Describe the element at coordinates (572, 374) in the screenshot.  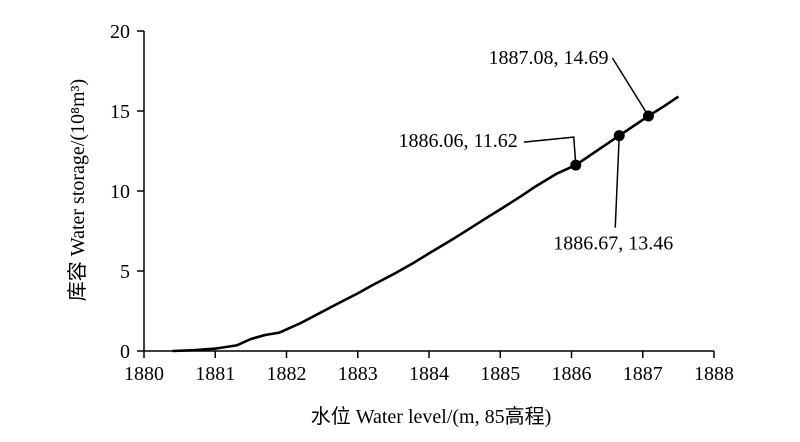
I see `x-tick-label: 1886` at that location.